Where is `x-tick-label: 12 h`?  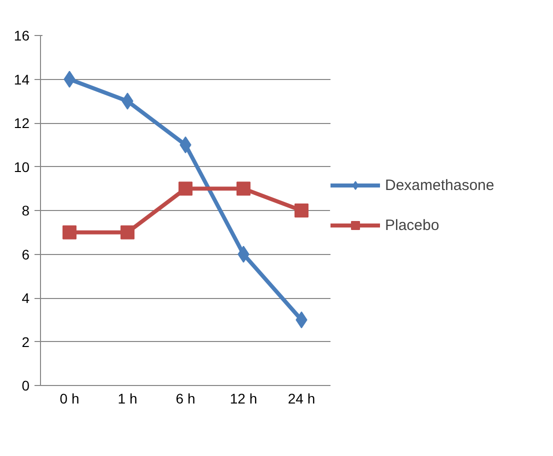
x-tick-label: 12 h is located at coordinates (244, 398).